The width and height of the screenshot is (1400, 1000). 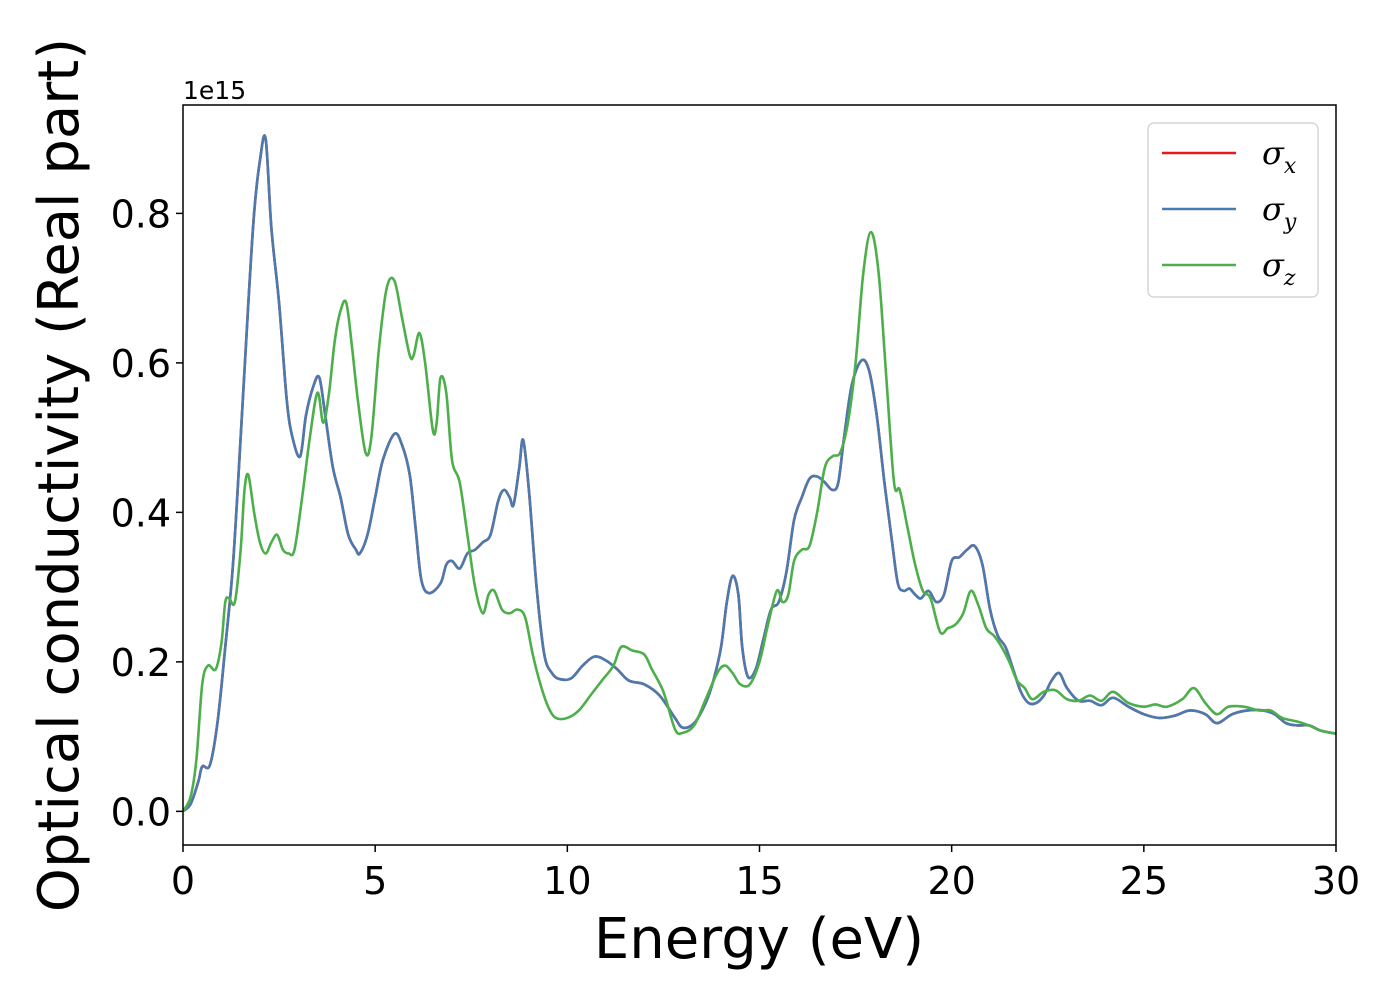 I want to click on x-tick-label: 30, so click(x=1336, y=881).